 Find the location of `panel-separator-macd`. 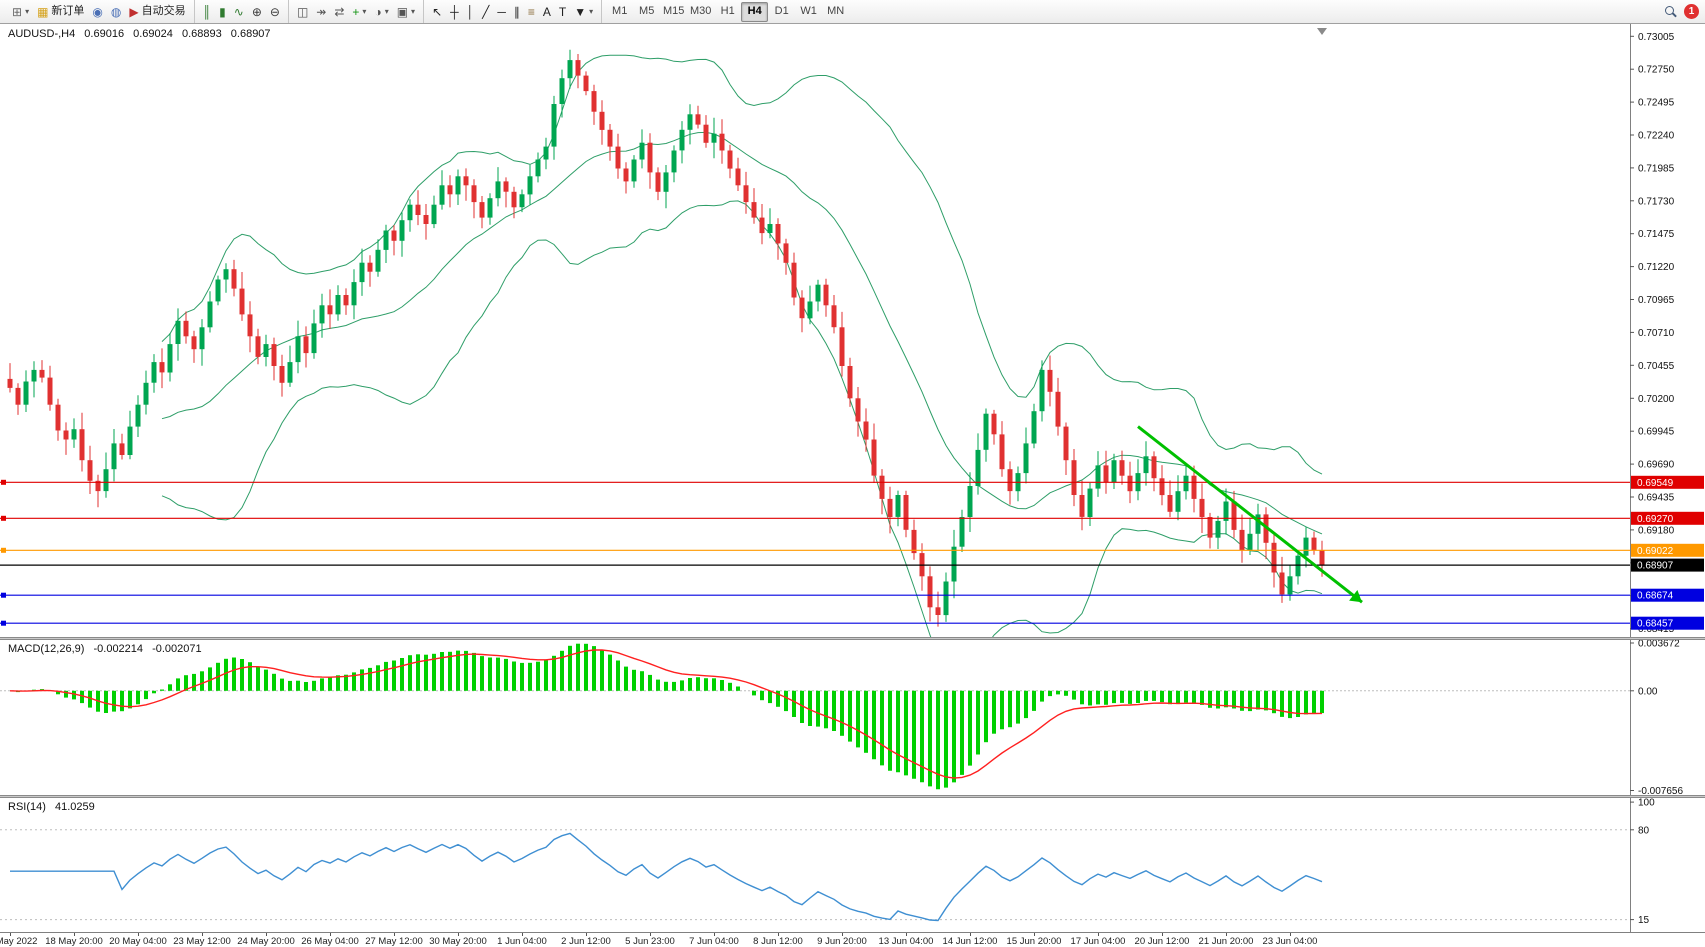

panel-separator-macd is located at coordinates (852, 638).